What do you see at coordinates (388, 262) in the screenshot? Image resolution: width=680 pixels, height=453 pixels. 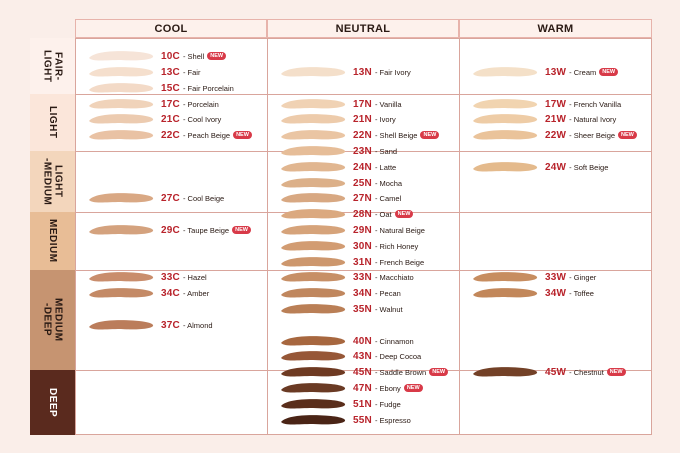 I see `shade-label-31n: 31N - French Beige` at bounding box center [388, 262].